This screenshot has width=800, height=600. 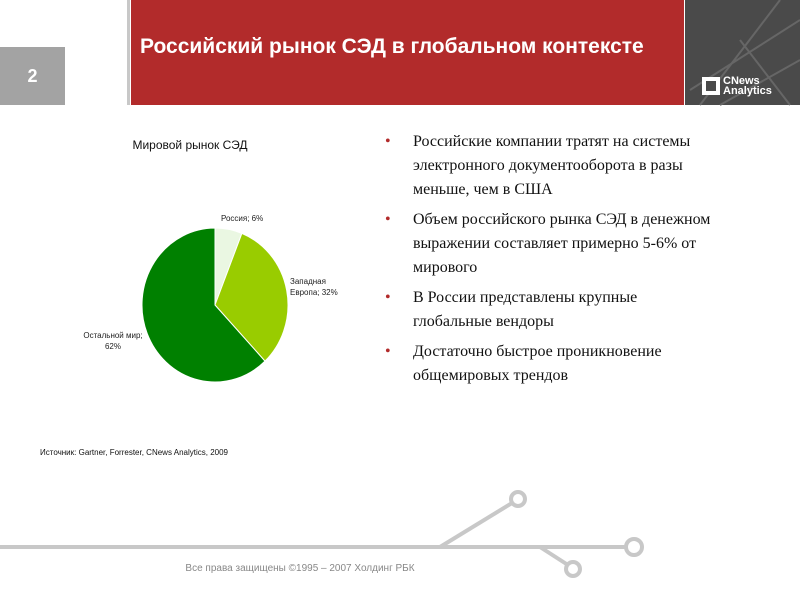 What do you see at coordinates (744, 53) in the screenshot?
I see `texture-lines` at bounding box center [744, 53].